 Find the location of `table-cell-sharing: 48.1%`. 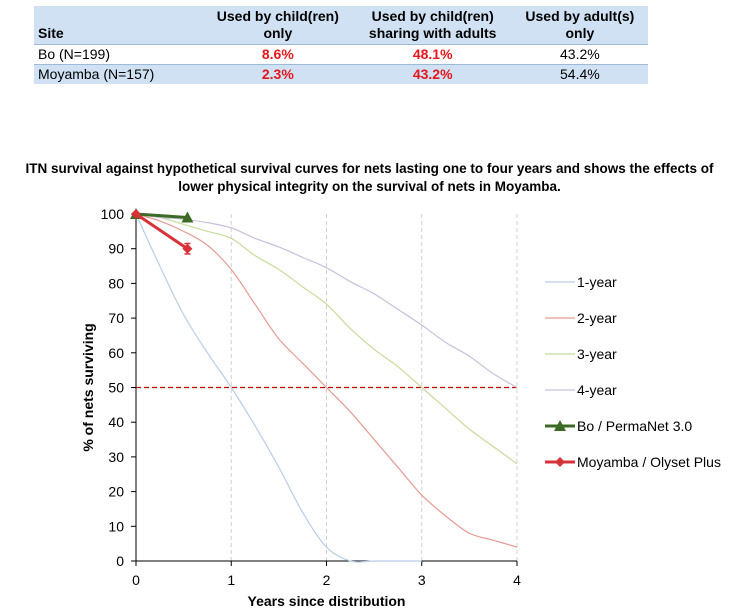

table-cell-sharing: 48.1% is located at coordinates (432, 54).